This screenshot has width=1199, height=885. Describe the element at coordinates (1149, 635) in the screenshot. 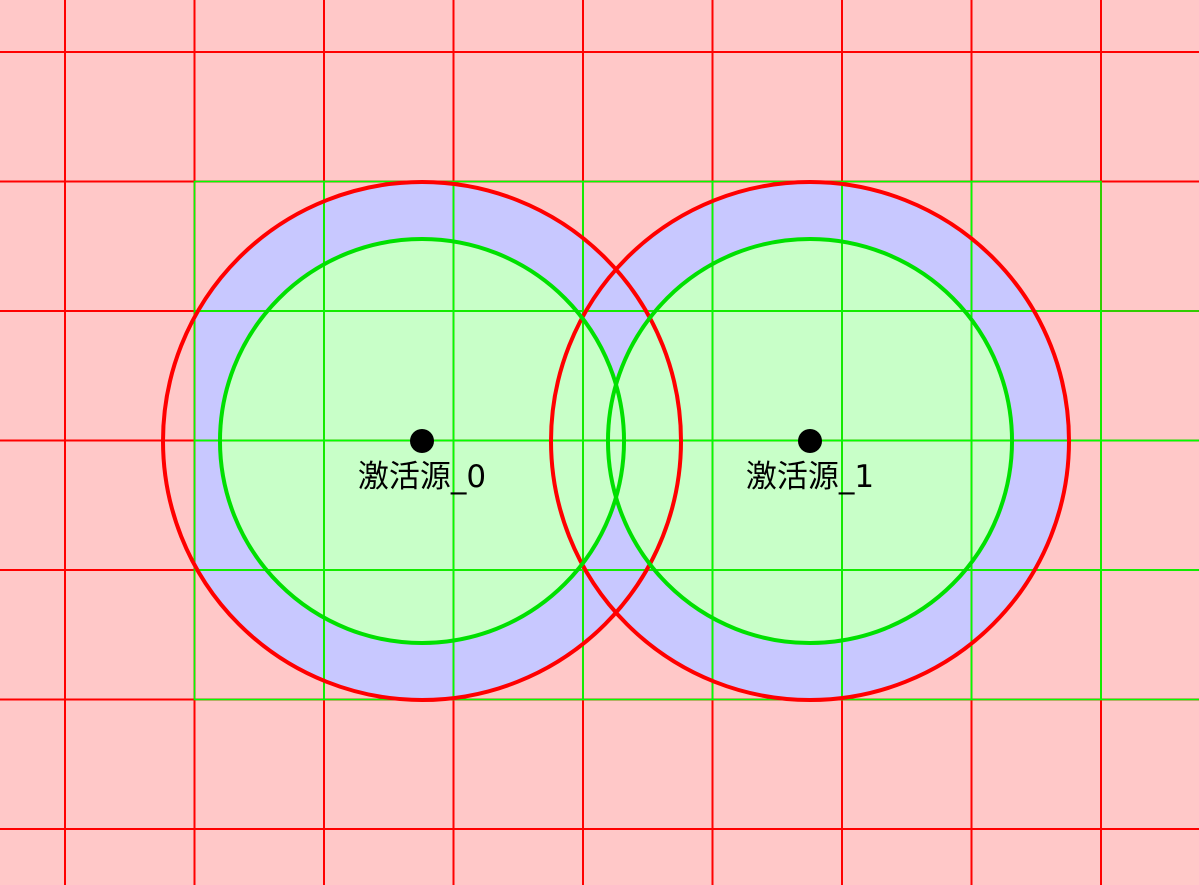

I see `covered-cell` at that location.